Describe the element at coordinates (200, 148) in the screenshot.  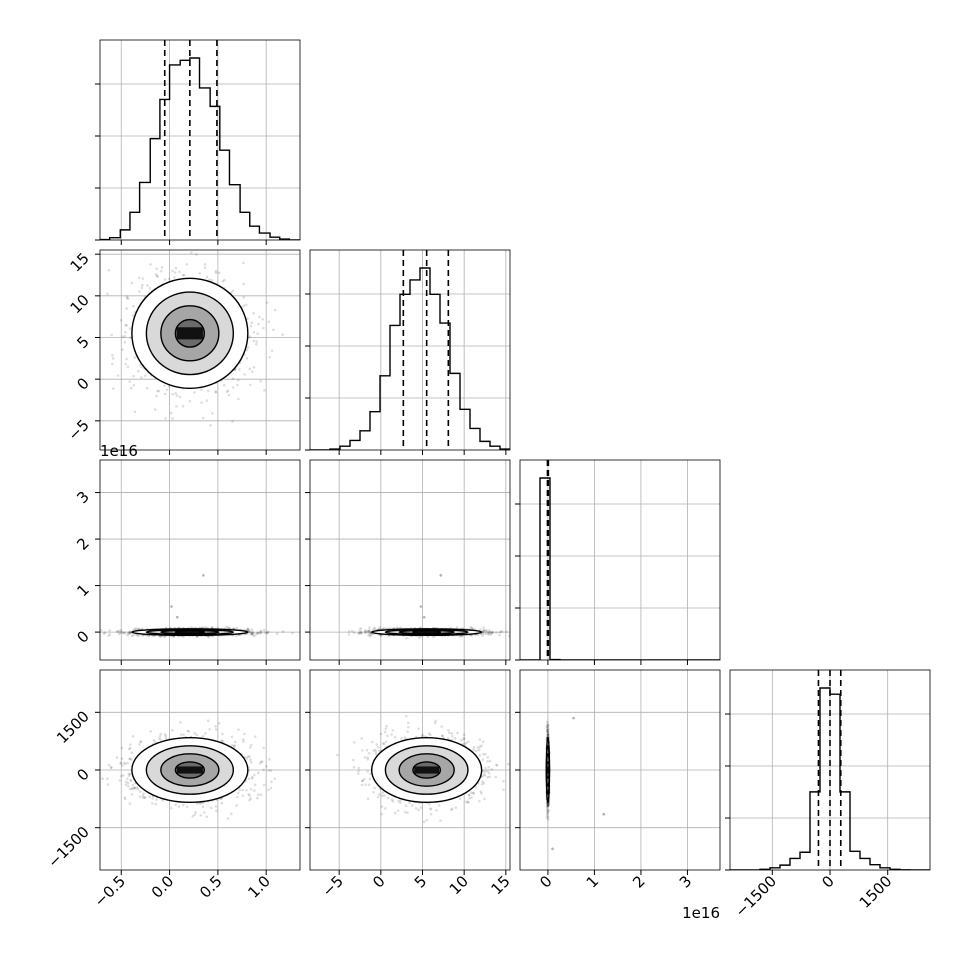
I see `histogram-step` at that location.